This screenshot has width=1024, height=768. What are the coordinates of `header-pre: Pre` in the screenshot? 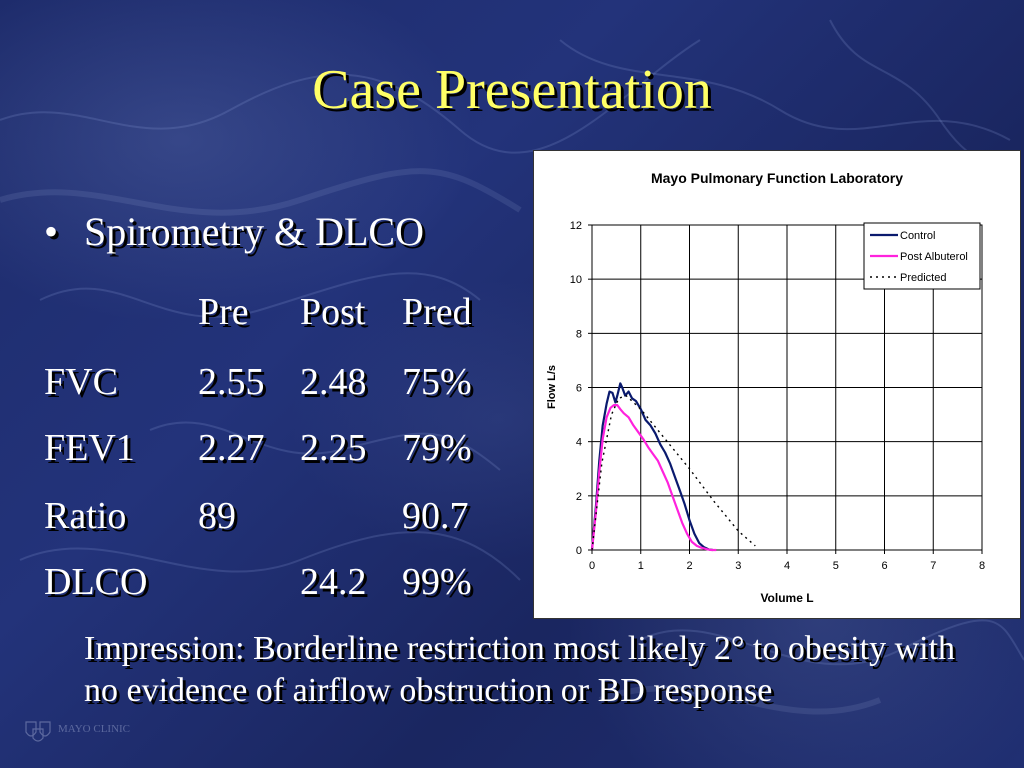 It's located at (223, 312).